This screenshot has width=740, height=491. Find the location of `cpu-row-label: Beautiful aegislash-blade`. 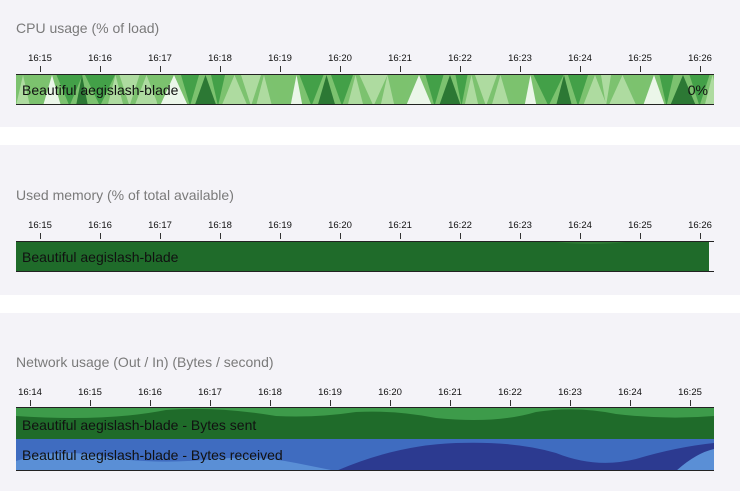

cpu-row-label: Beautiful aegislash-blade is located at coordinates (100, 90).